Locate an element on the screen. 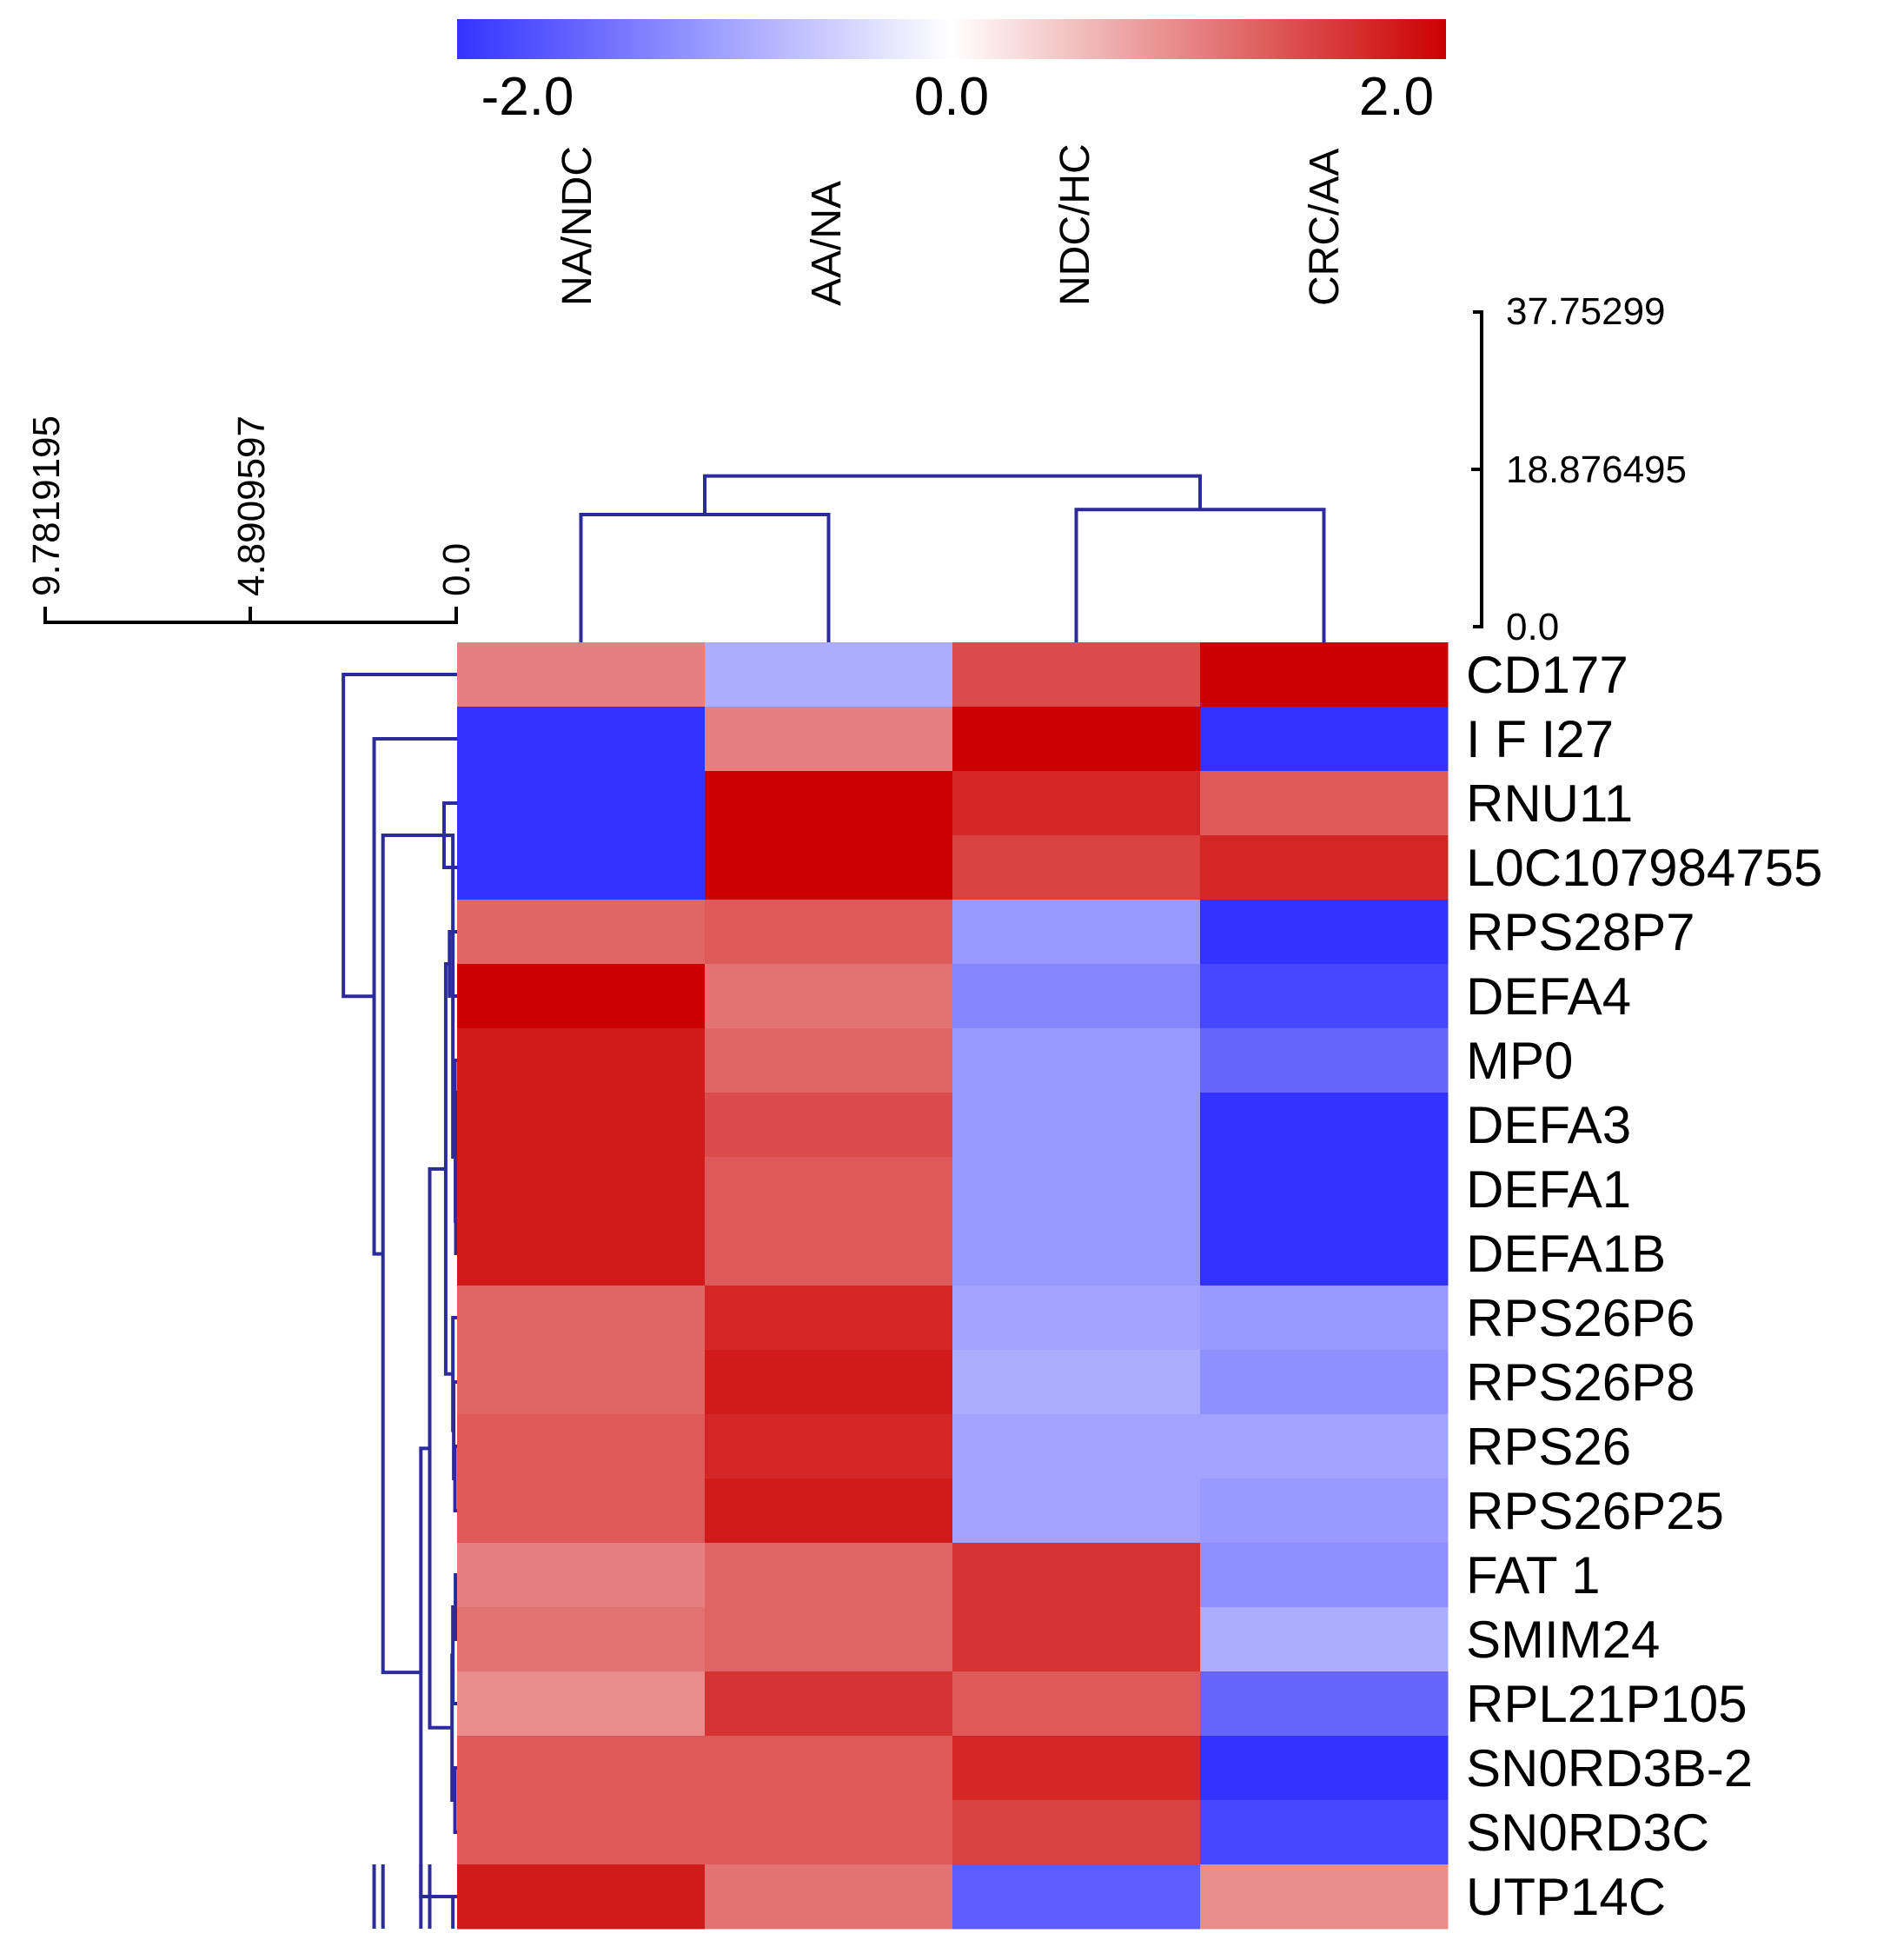 This screenshot has width=1897, height=1960. row-label: SN0RD3C is located at coordinates (1587, 1833).